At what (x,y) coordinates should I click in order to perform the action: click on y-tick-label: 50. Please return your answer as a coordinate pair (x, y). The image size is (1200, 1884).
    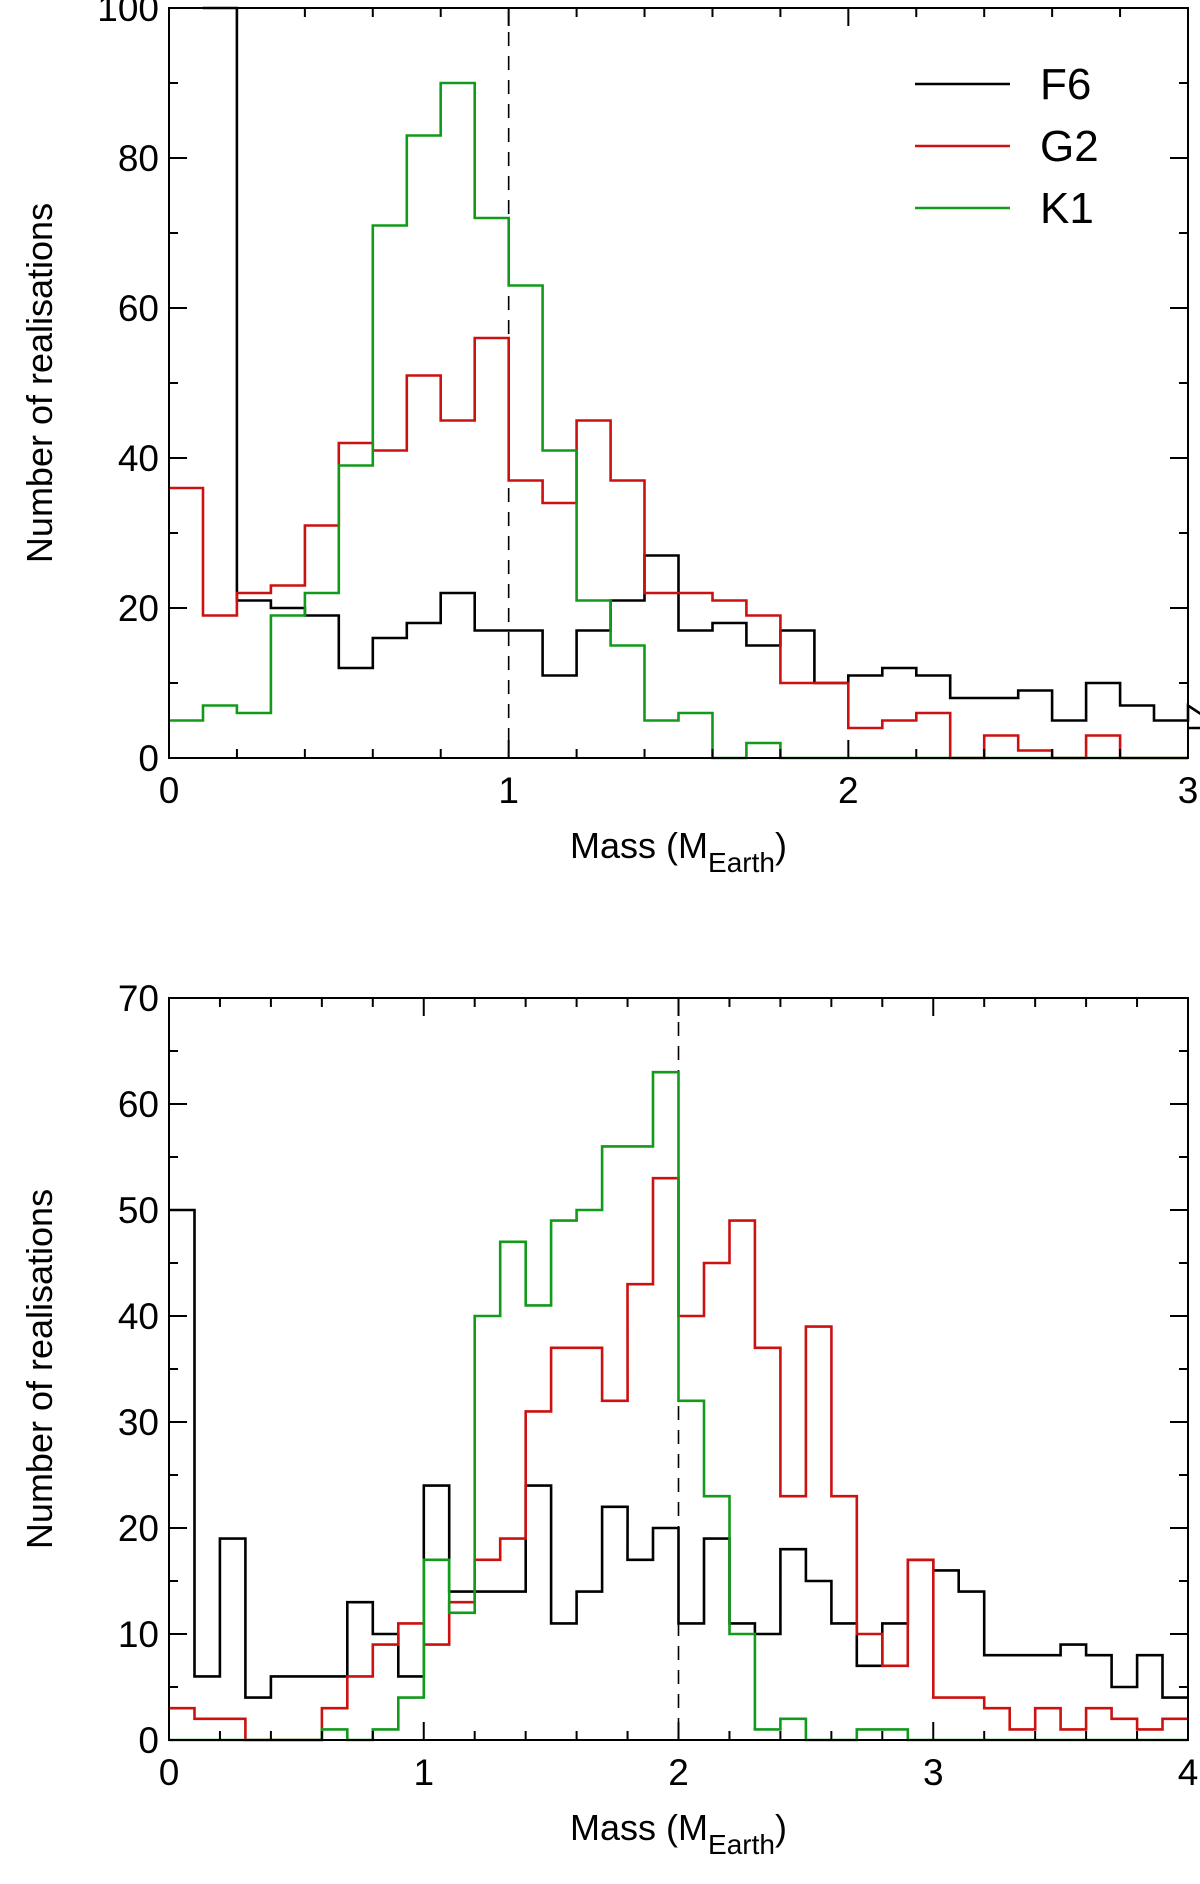
    Looking at the image, I should click on (138, 1210).